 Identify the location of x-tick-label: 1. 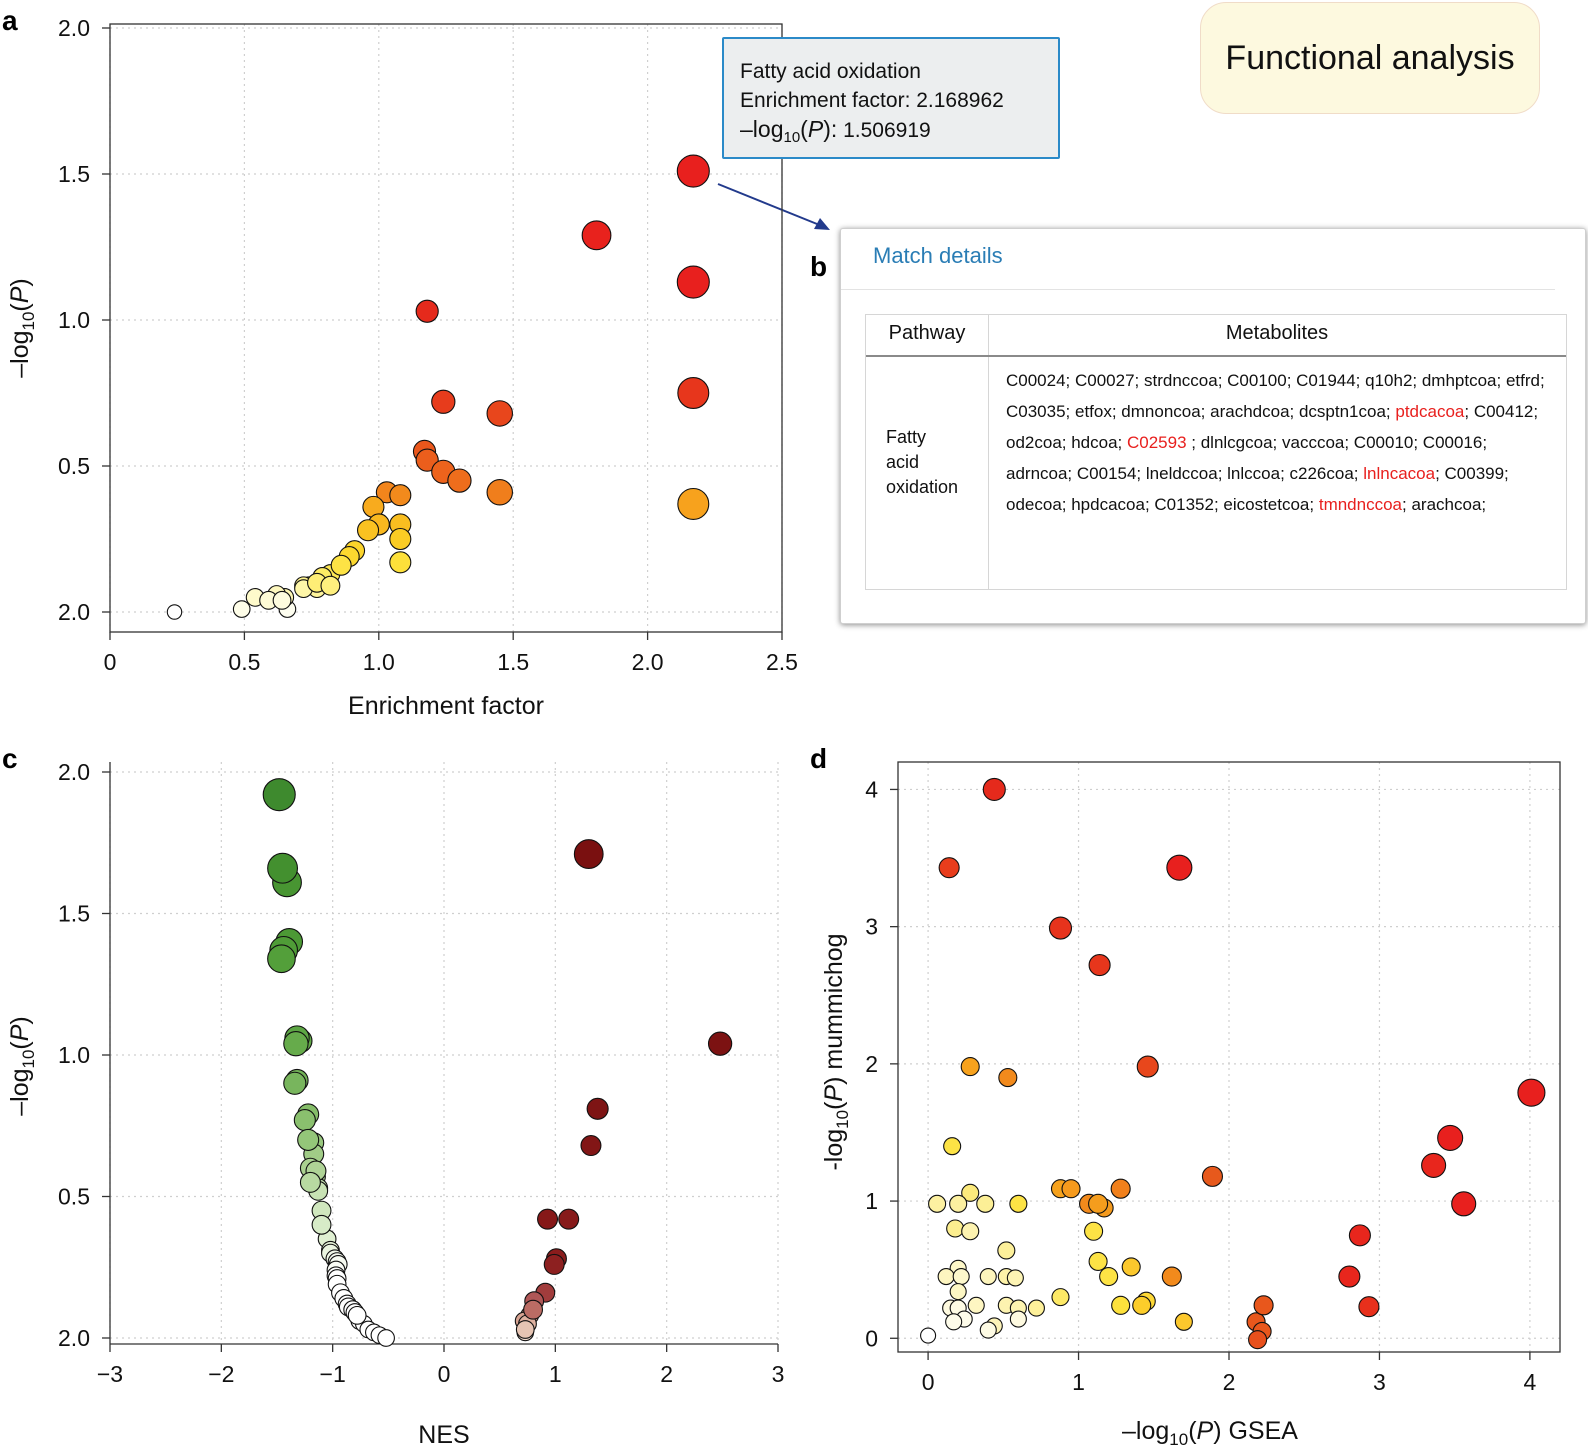
(1078, 1382).